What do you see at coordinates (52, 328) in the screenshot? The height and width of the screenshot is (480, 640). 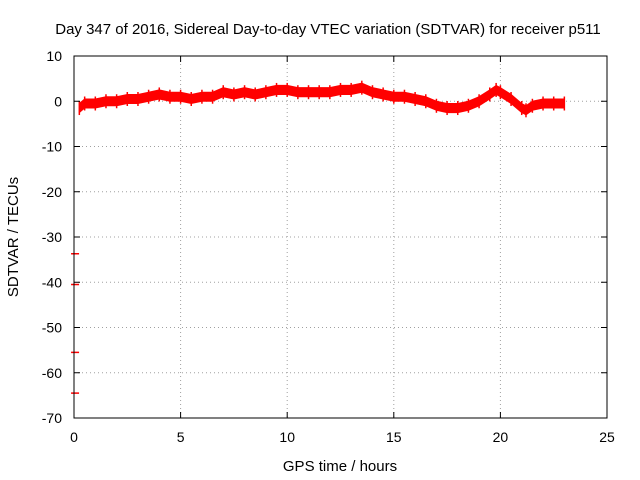 I see `y-tick-label: -50` at bounding box center [52, 328].